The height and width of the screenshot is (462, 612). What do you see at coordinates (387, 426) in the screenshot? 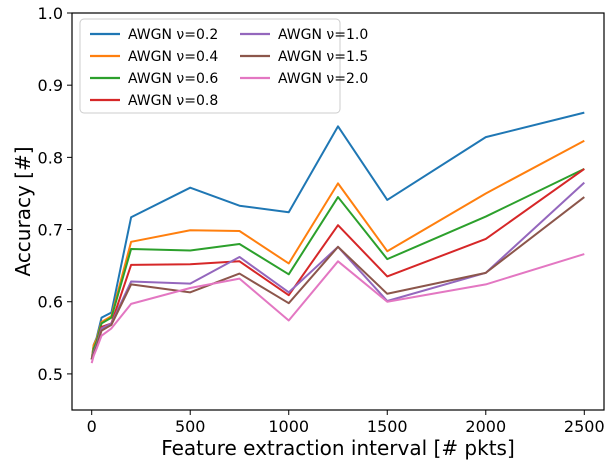
I see `x-tick-label: 1500` at bounding box center [387, 426].